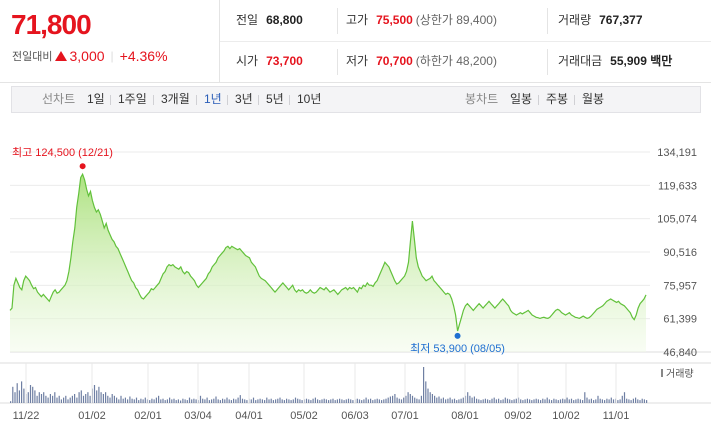  Describe the element at coordinates (90, 56) in the screenshot. I see `price-change: 전일대비 3,000 | +4.36%` at that location.